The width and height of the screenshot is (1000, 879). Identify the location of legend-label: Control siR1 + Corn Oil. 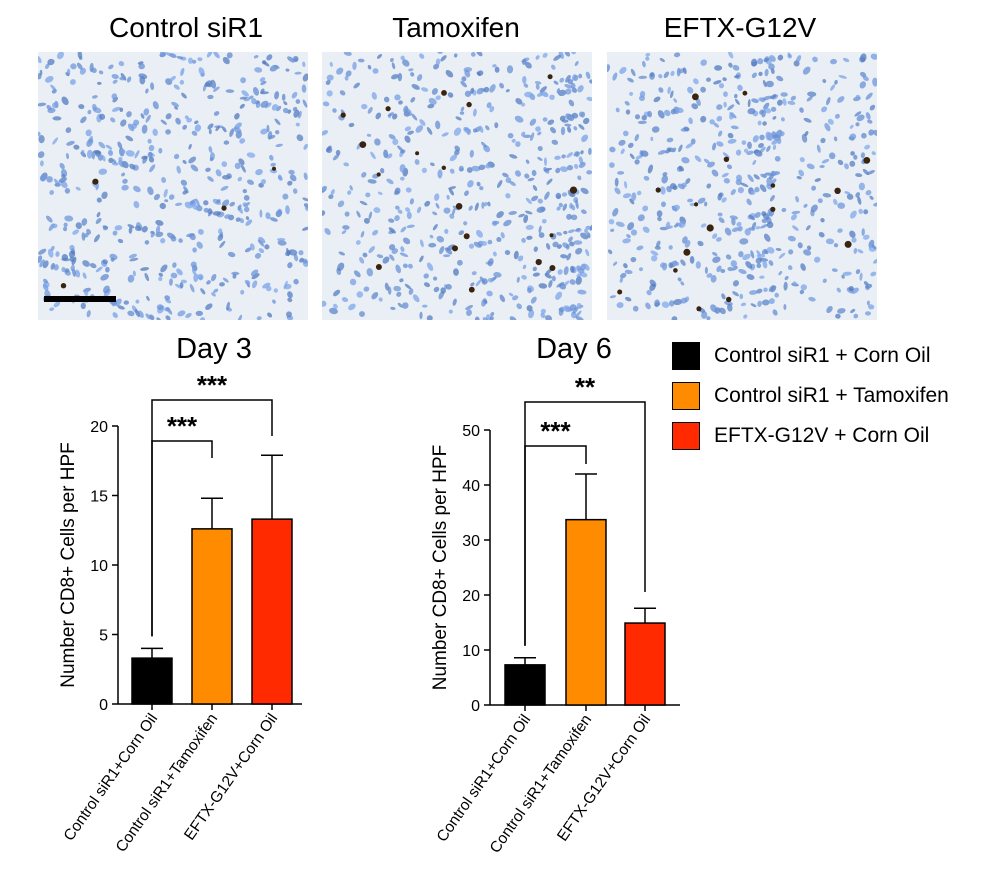
(822, 355).